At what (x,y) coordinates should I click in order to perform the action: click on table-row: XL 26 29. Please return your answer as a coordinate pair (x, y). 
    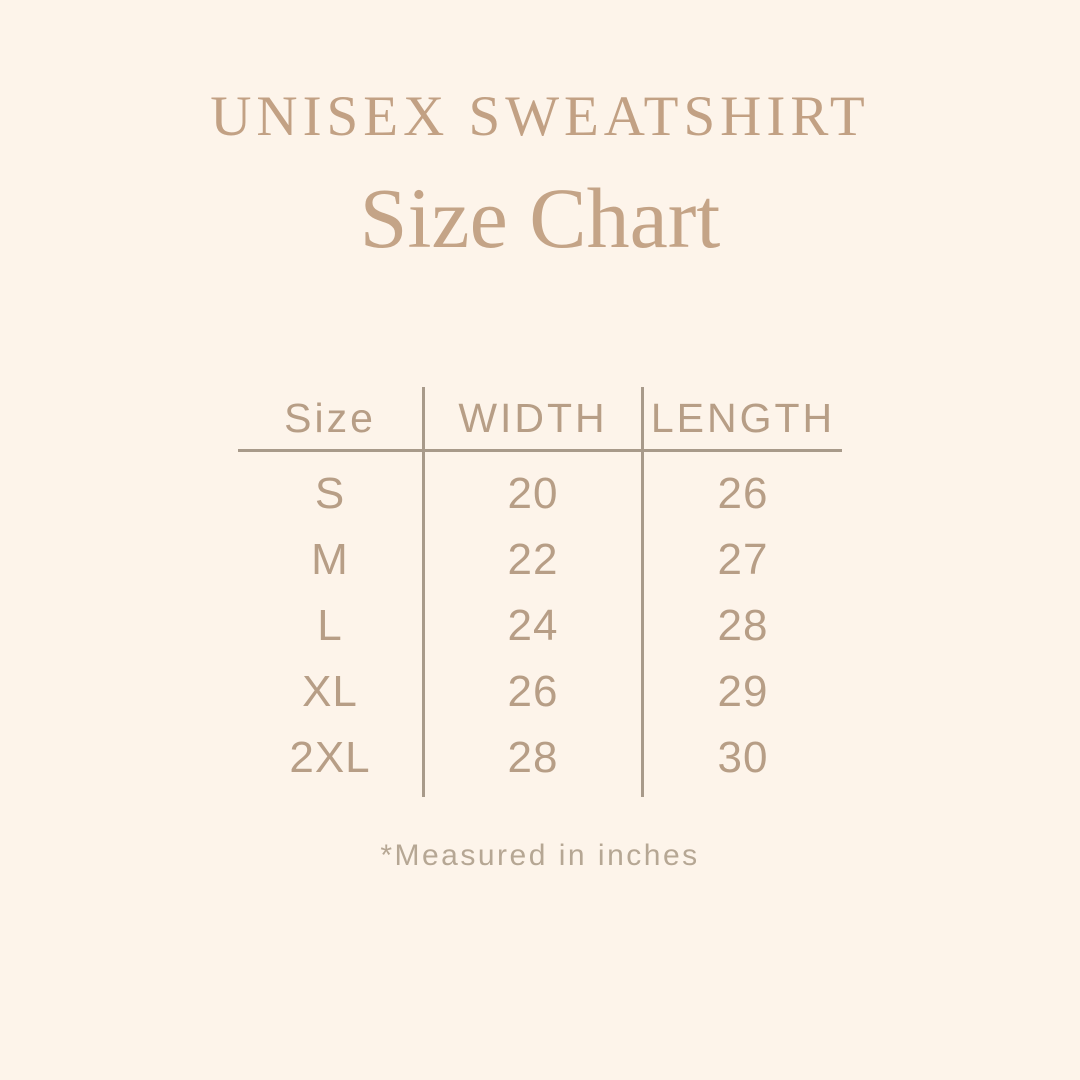
    Looking at the image, I should click on (540, 692).